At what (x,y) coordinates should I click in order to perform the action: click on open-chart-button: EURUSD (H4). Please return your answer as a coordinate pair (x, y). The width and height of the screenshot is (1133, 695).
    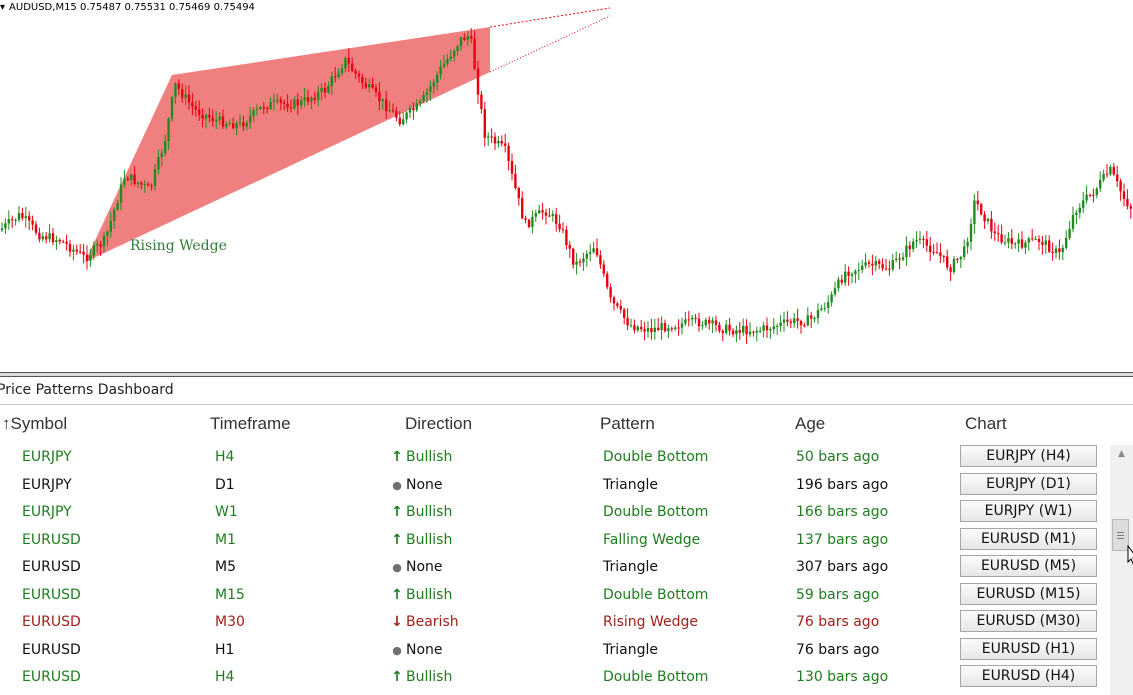
    Looking at the image, I should click on (1028, 676).